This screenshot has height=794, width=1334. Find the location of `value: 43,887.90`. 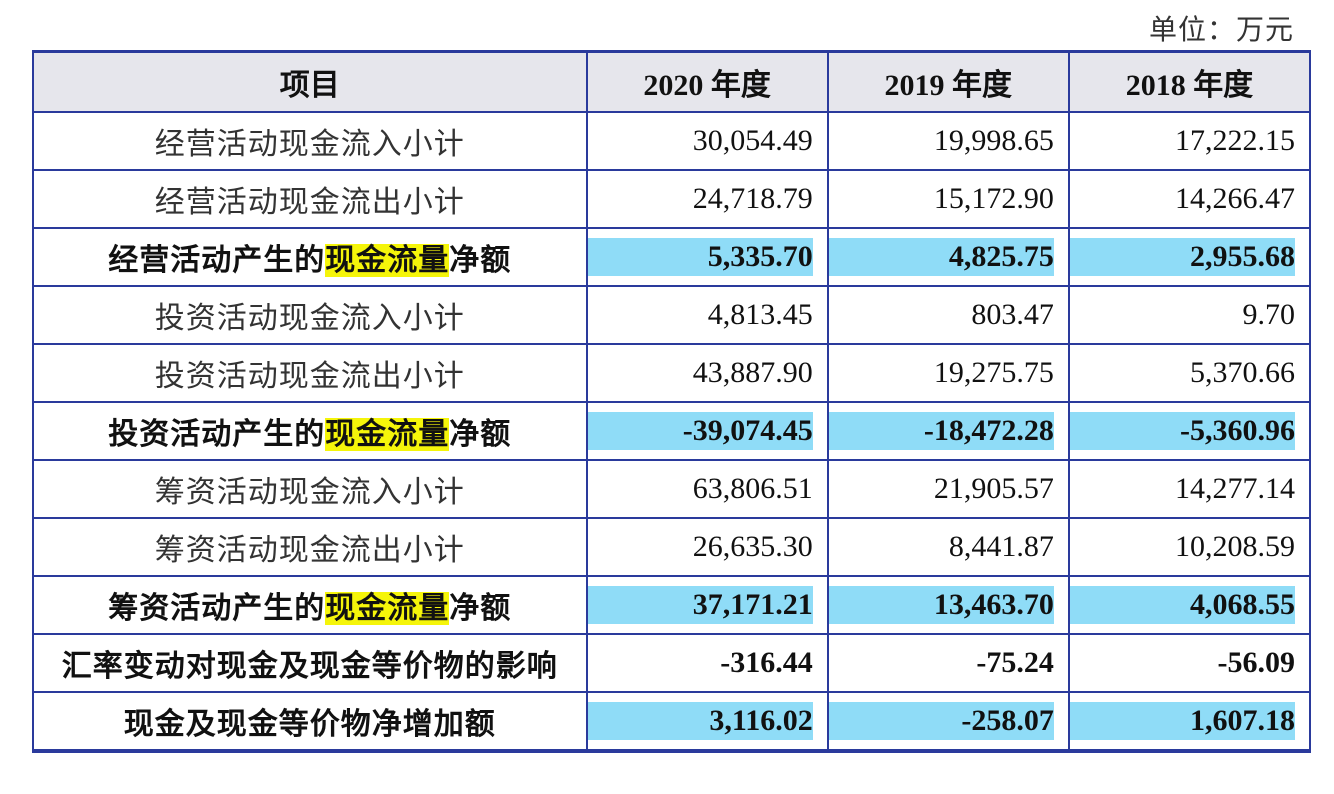

value: 43,887.90 is located at coordinates (752, 372).